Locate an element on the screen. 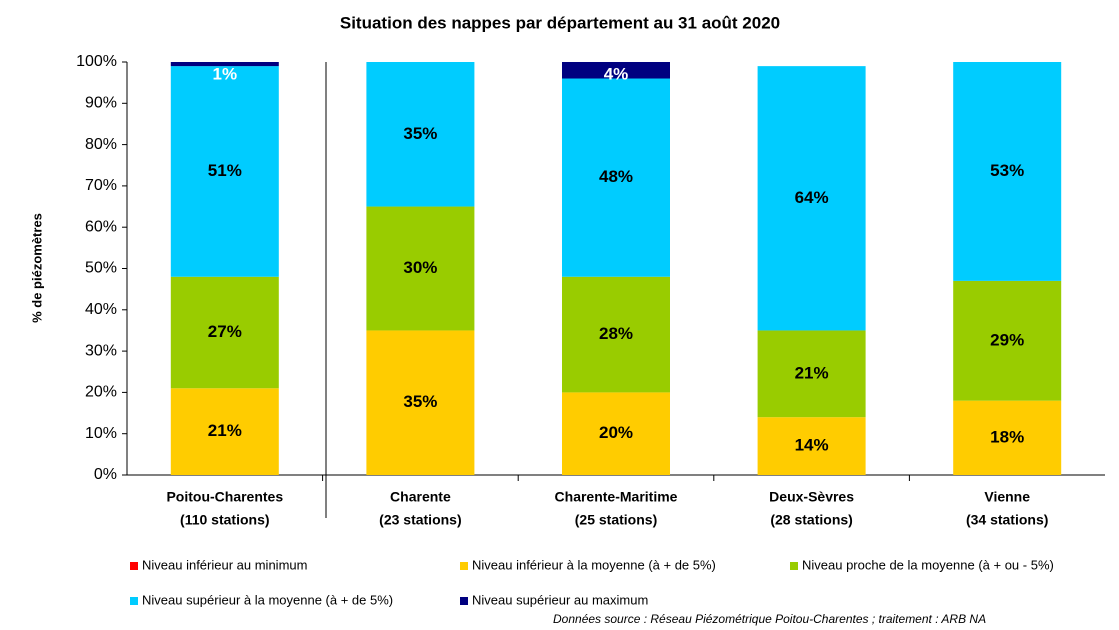 The image size is (1119, 630). y-tick-label: 100% is located at coordinates (96, 61).